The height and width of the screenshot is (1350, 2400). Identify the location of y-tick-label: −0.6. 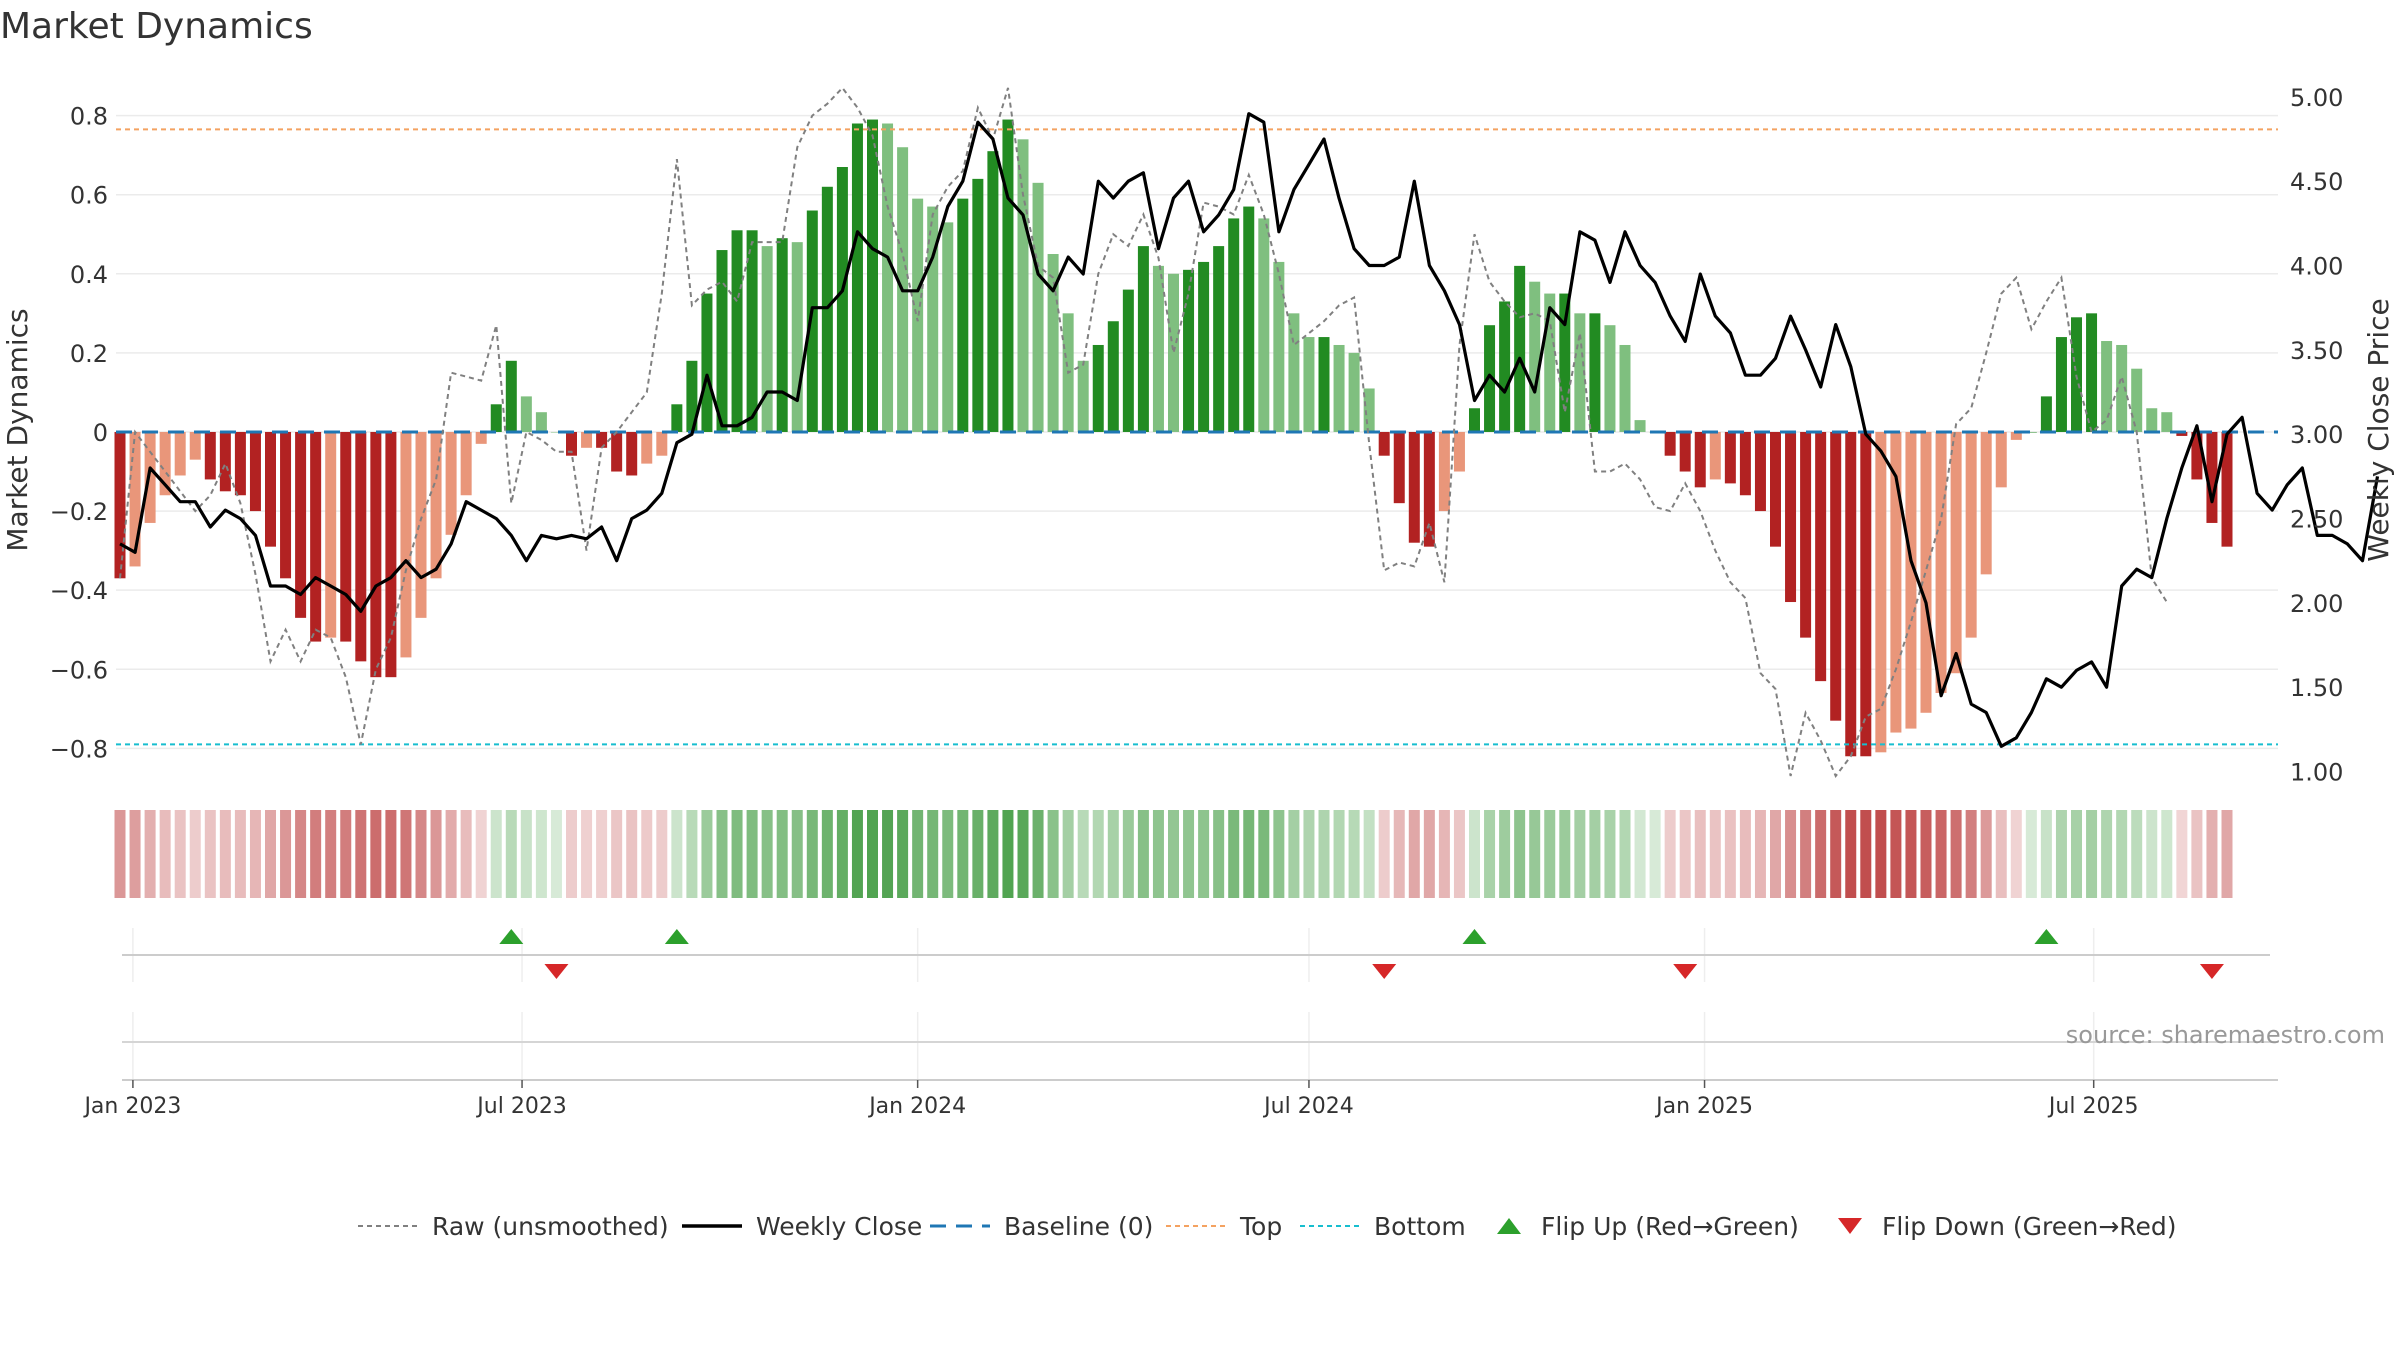
(79, 670).